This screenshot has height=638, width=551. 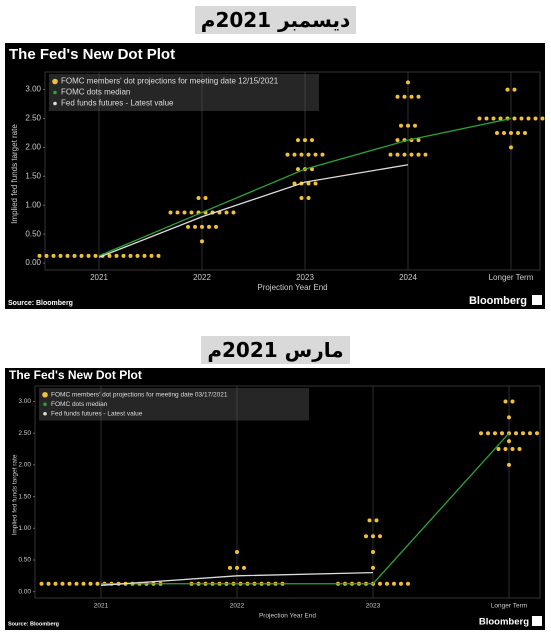 I want to click on y-tick-label: 2.00, so click(x=24, y=465).